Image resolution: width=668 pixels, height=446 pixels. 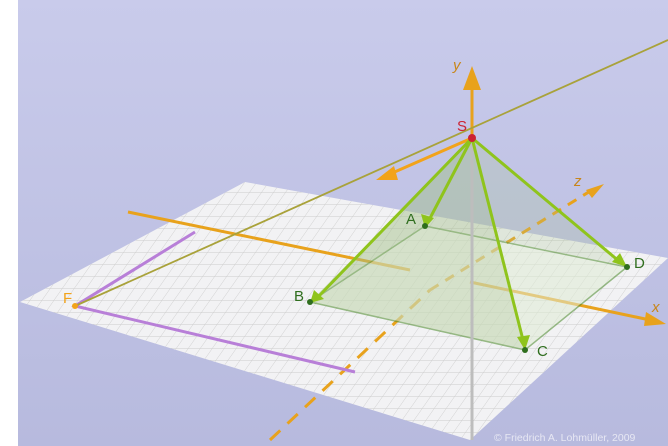 What do you see at coordinates (655, 307) in the screenshot?
I see `axis-label-x: x` at bounding box center [655, 307].